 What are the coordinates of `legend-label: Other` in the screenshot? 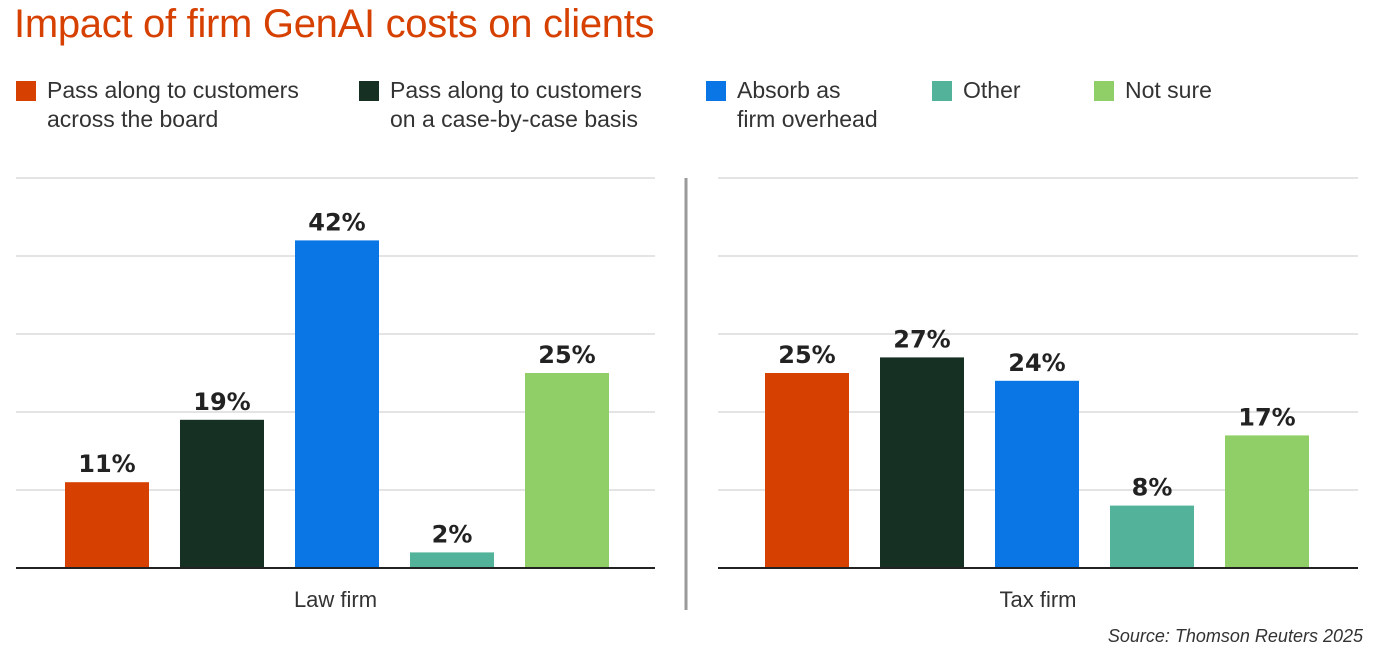 It's located at (992, 90).